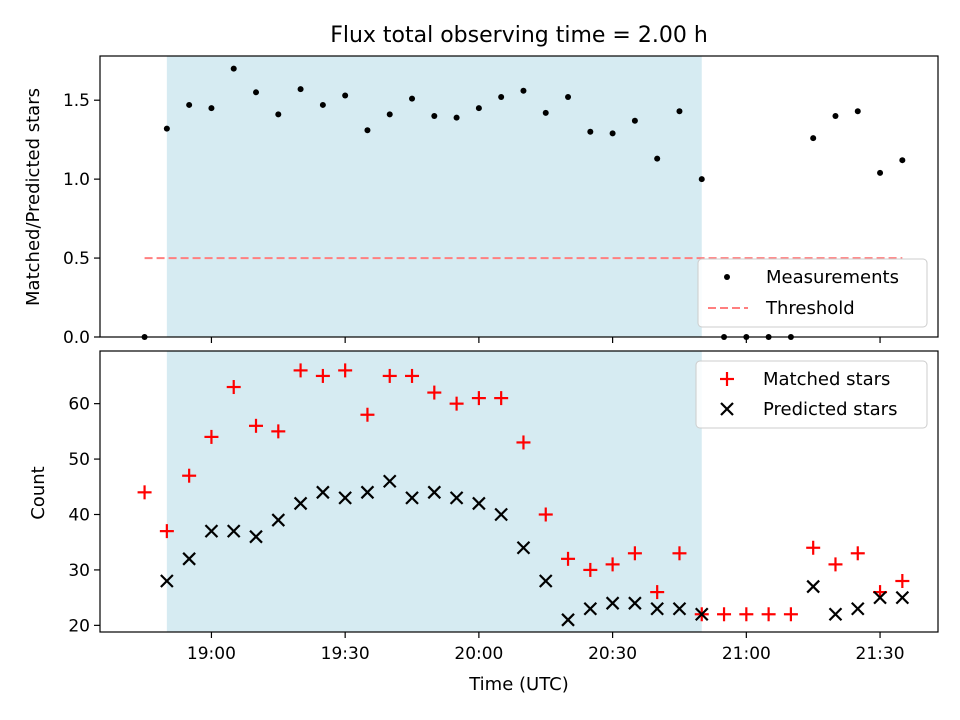 Image resolution: width=960 pixels, height=720 pixels. Describe the element at coordinates (76, 101) in the screenshot. I see `top-y-tick-label: 1.5` at that location.